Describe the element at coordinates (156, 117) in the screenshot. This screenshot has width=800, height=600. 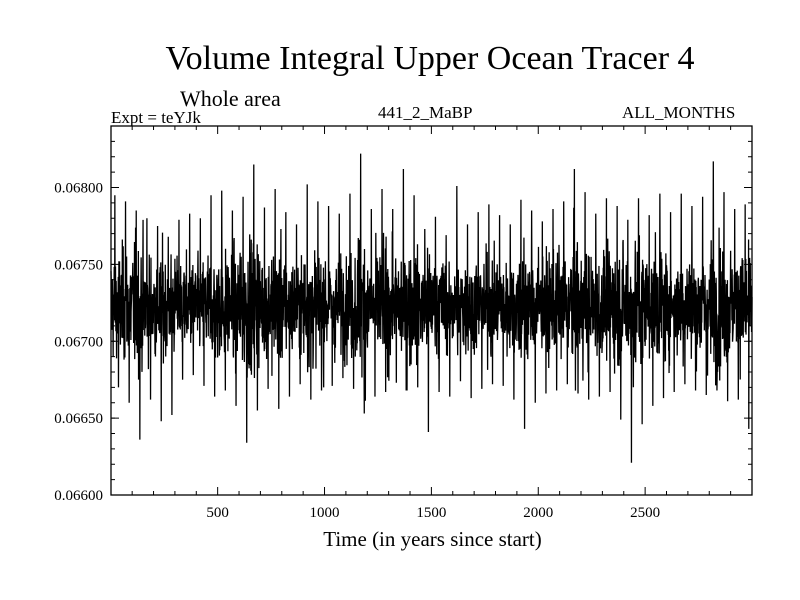
I see `experiment-label: Expt = teYJk` at that location.